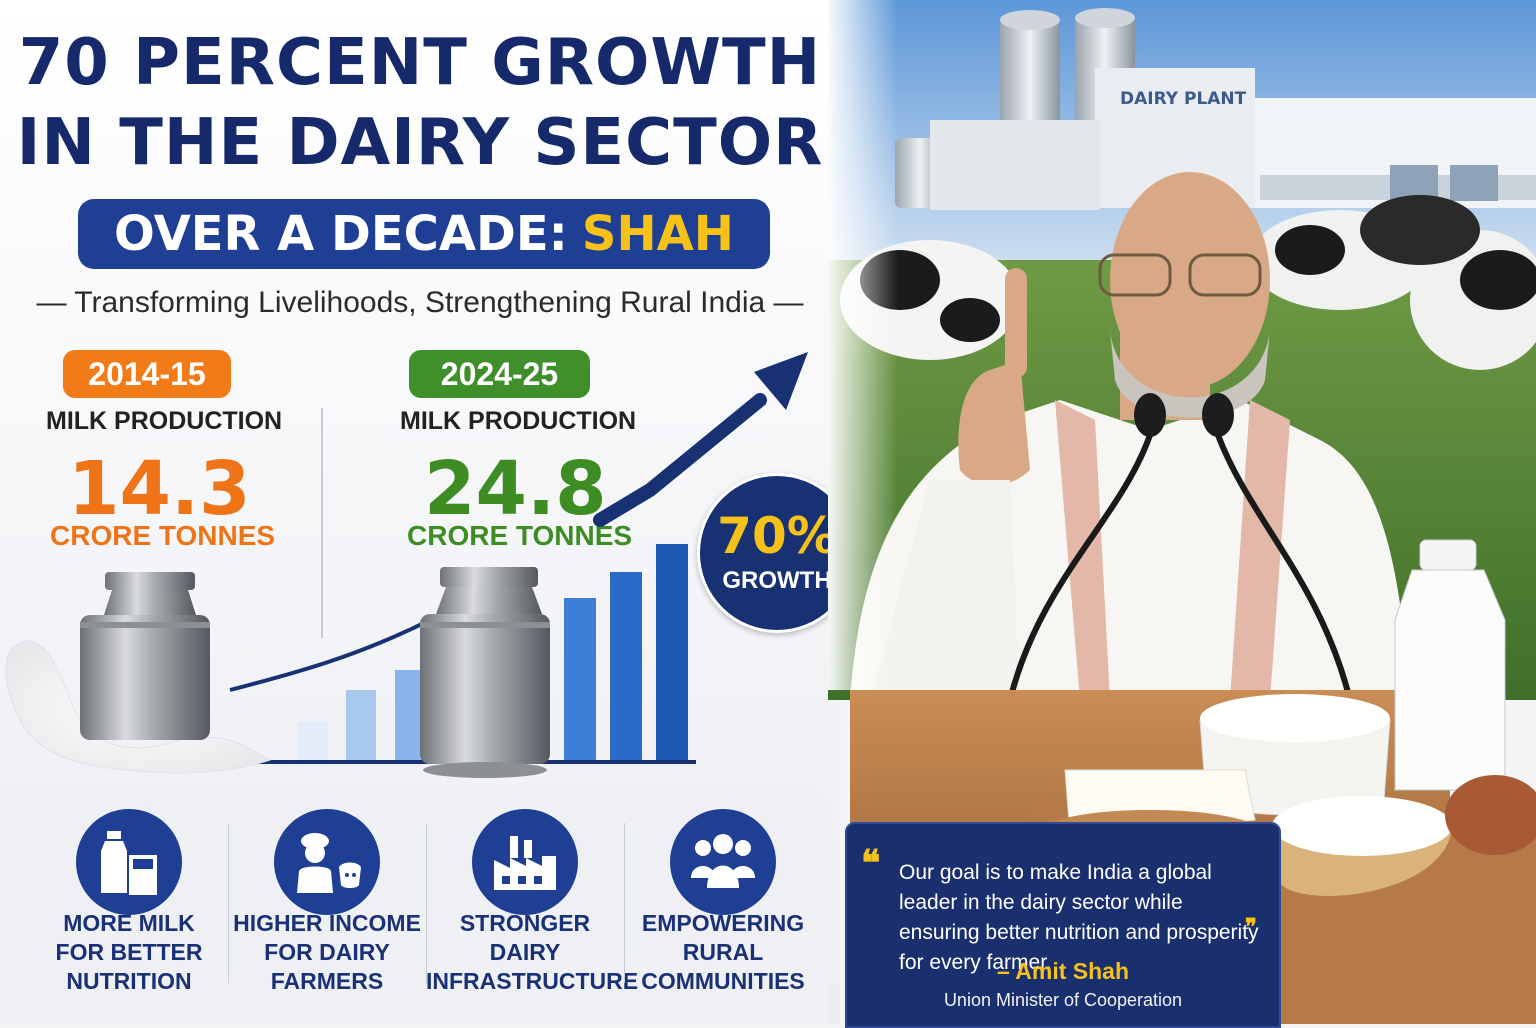  What do you see at coordinates (781, 381) in the screenshot?
I see `growth-arrow-head` at bounding box center [781, 381].